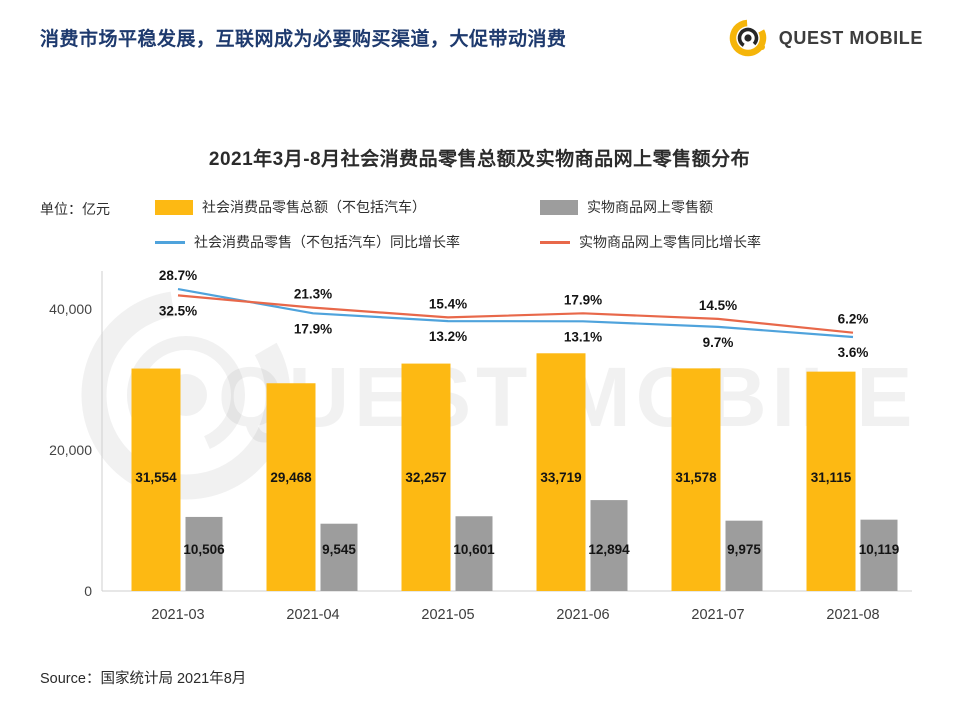  I want to click on online-growth-line-icon, so click(555, 242).